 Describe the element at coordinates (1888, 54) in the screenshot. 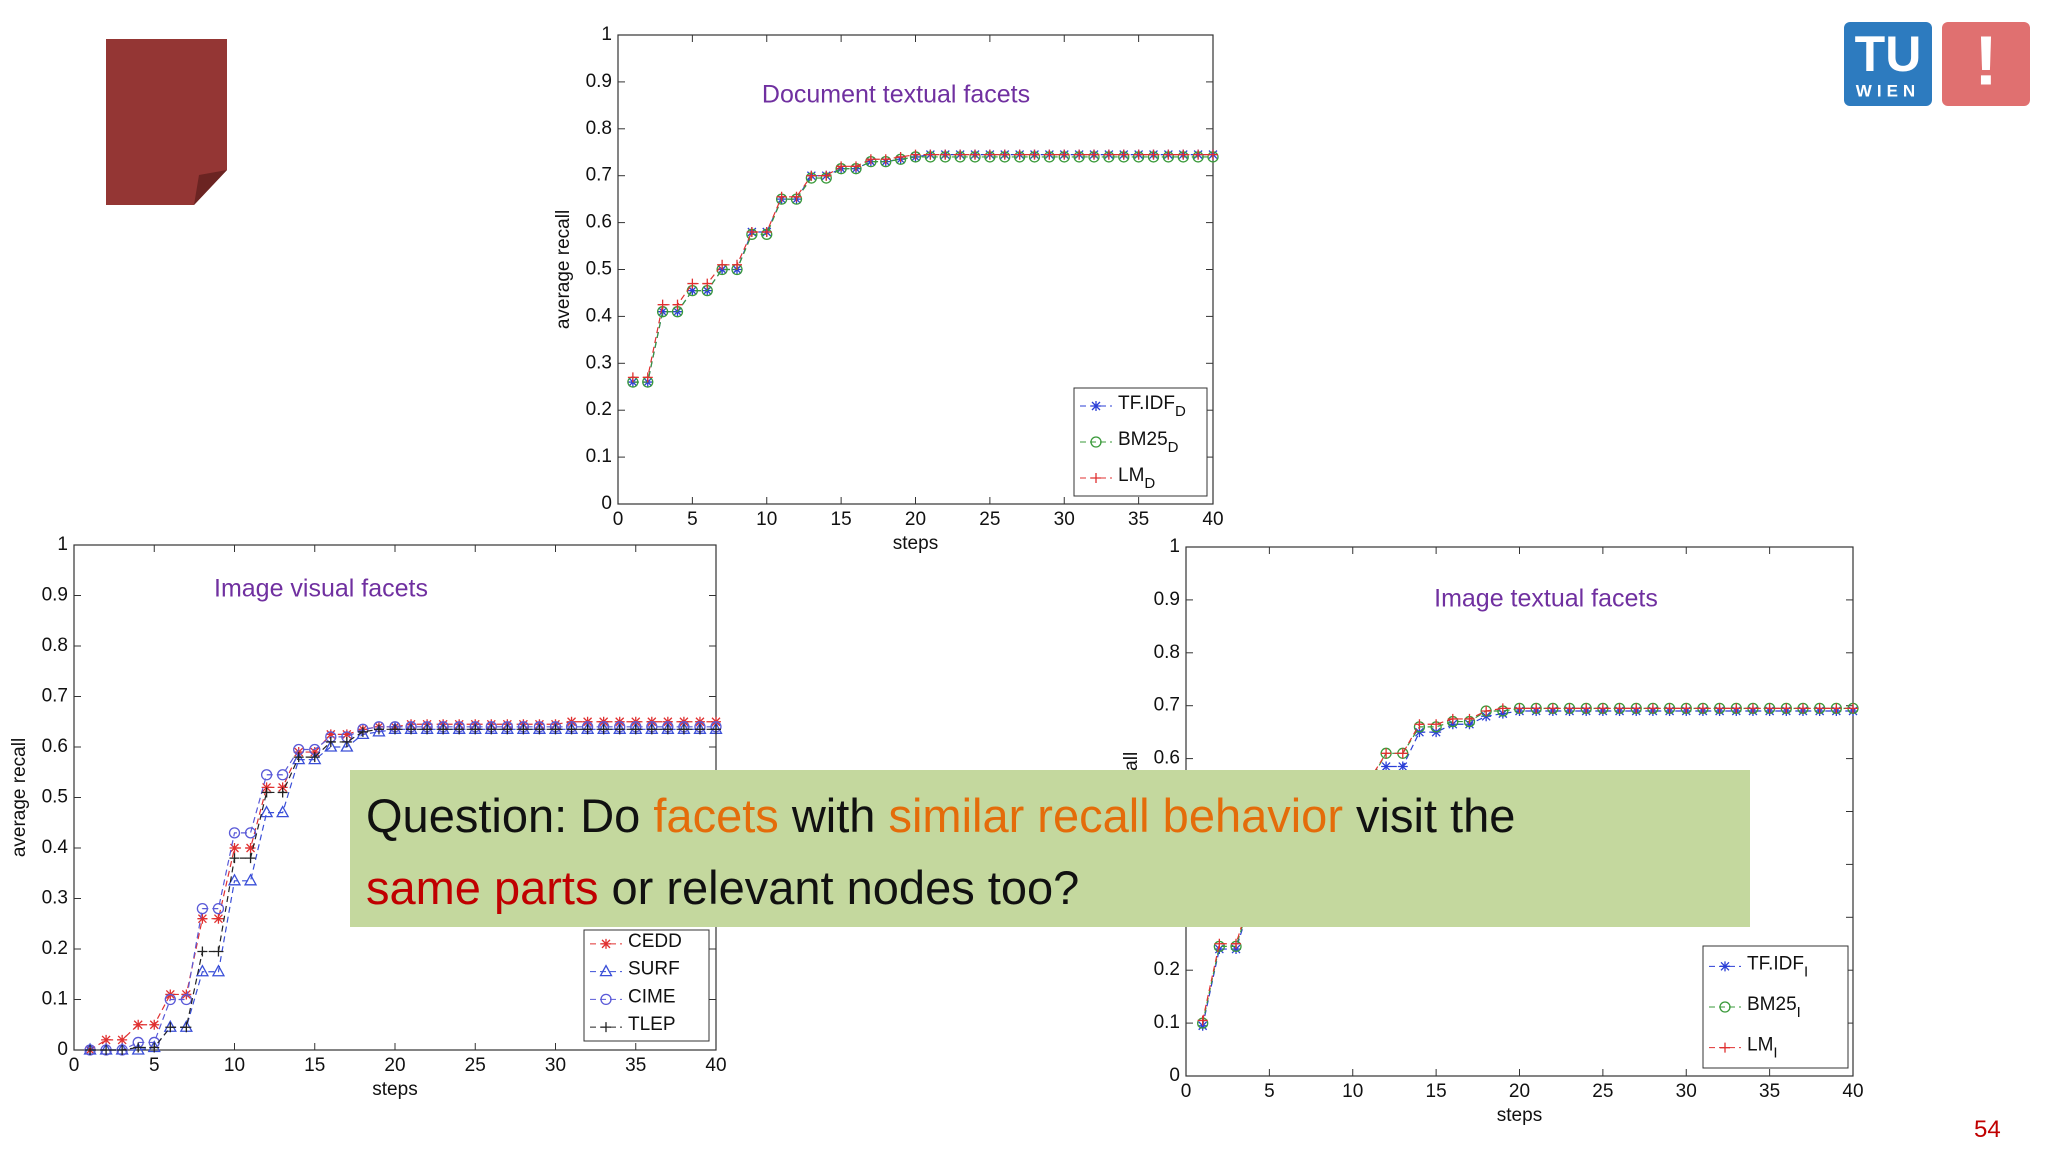

I see `tu-text: TU` at that location.